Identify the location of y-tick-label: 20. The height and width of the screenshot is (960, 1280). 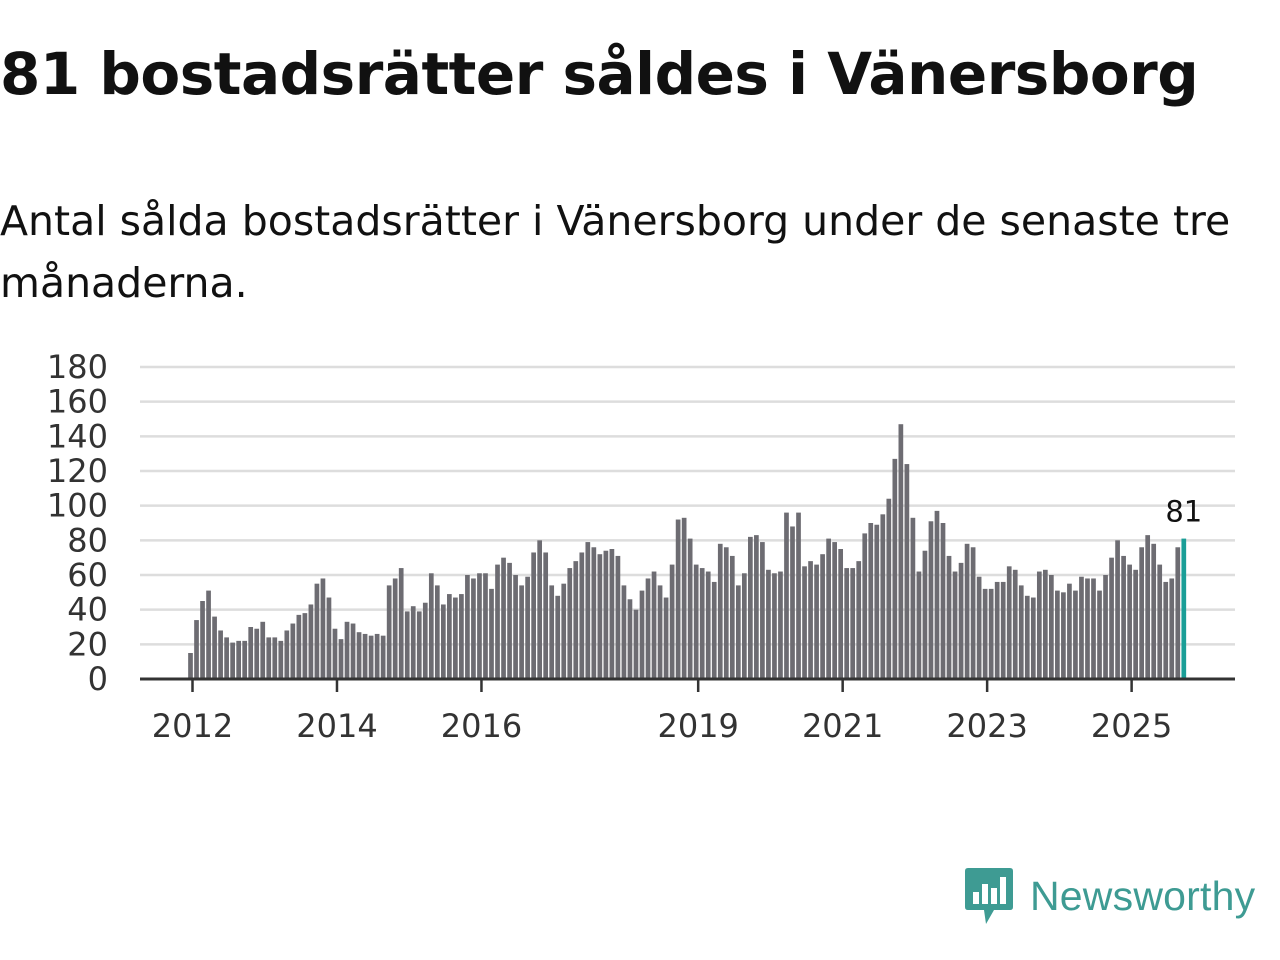
(87, 644).